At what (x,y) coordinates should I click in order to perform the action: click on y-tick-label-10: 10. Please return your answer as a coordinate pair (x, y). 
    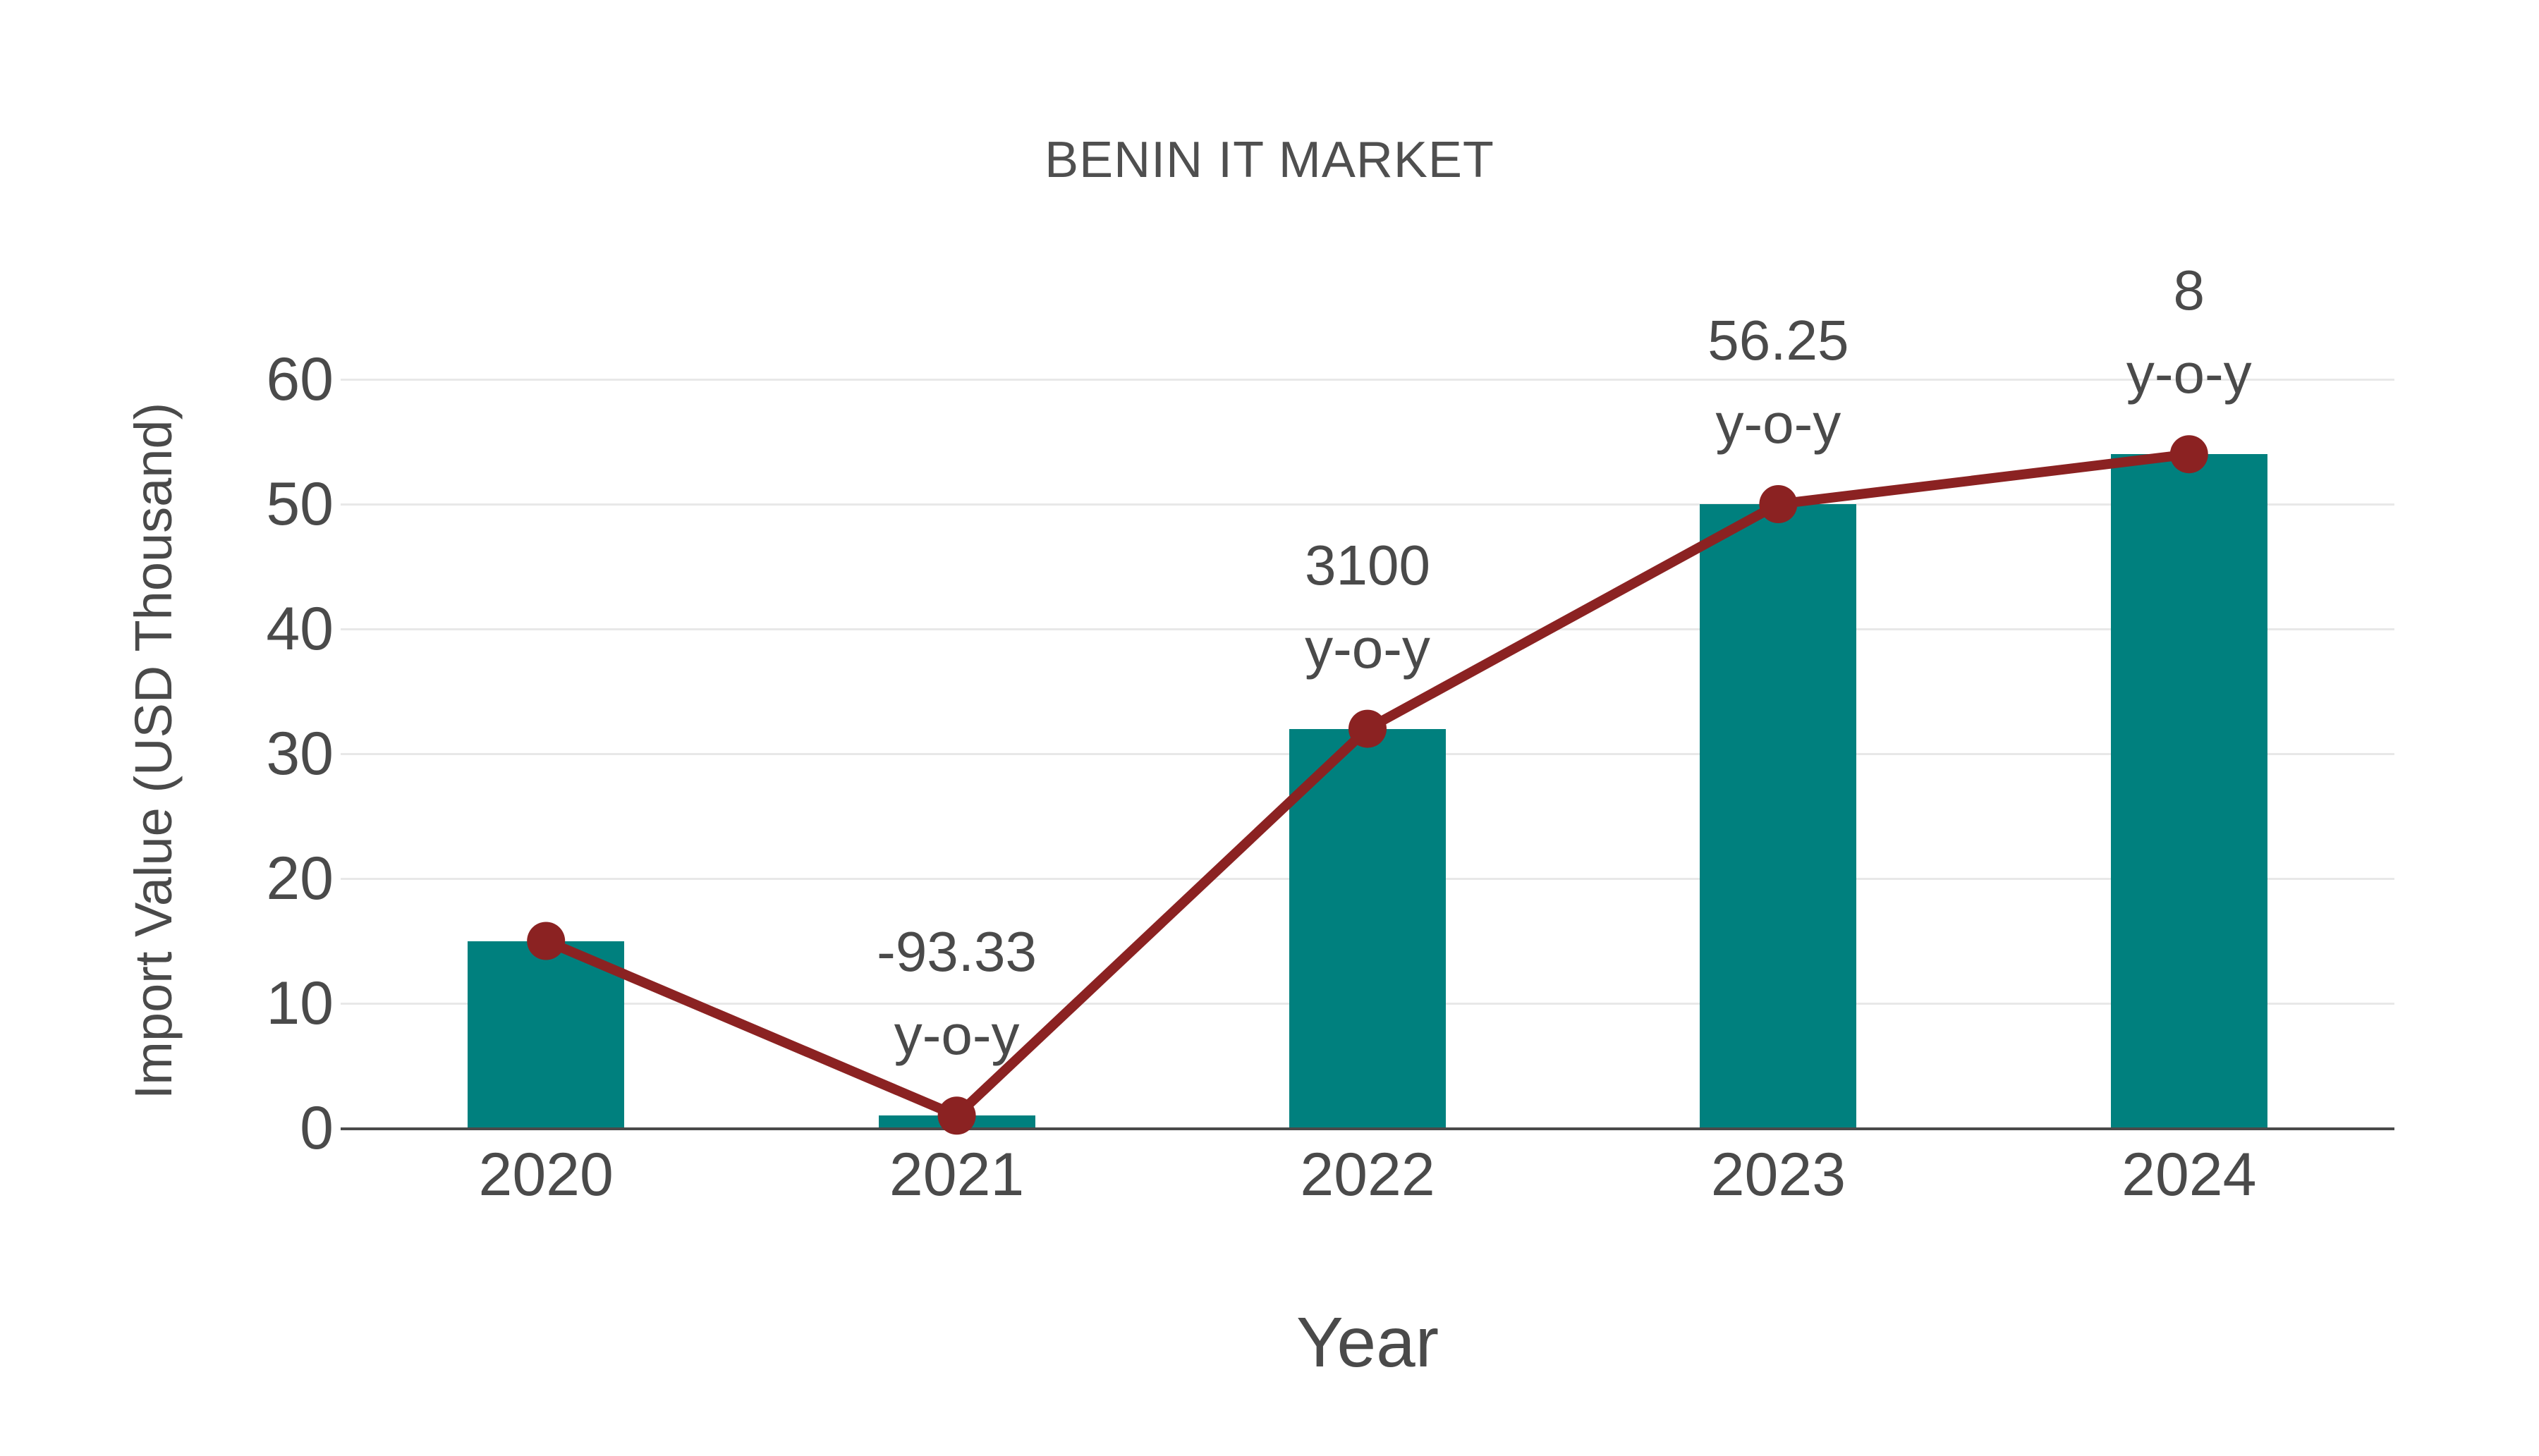
    Looking at the image, I should click on (300, 1003).